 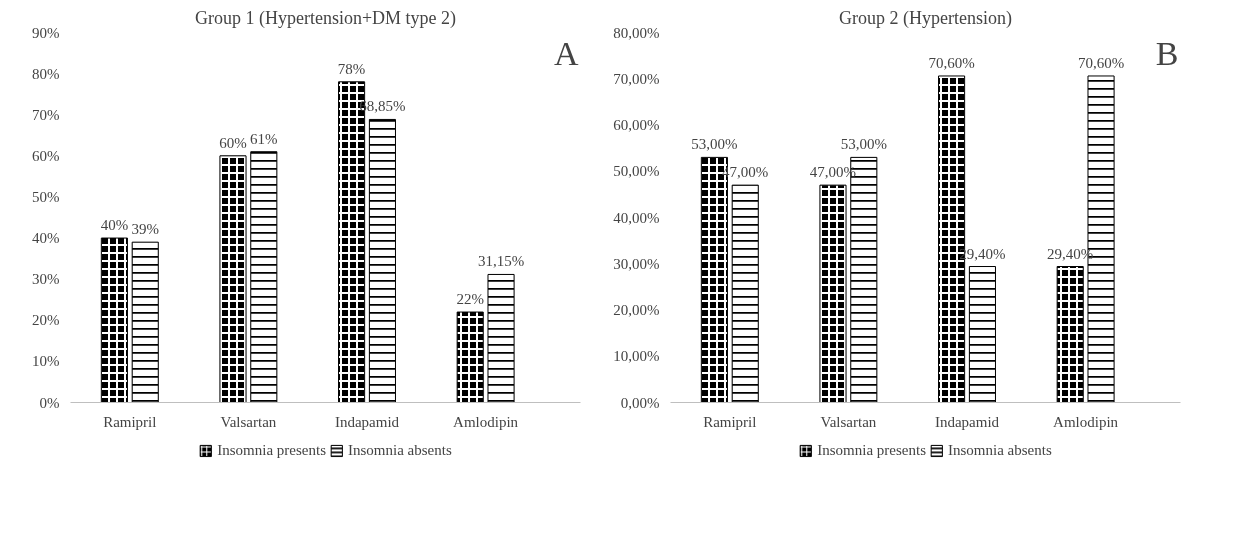 What do you see at coordinates (49, 402) in the screenshot?
I see `y-tick-label: 0%` at bounding box center [49, 402].